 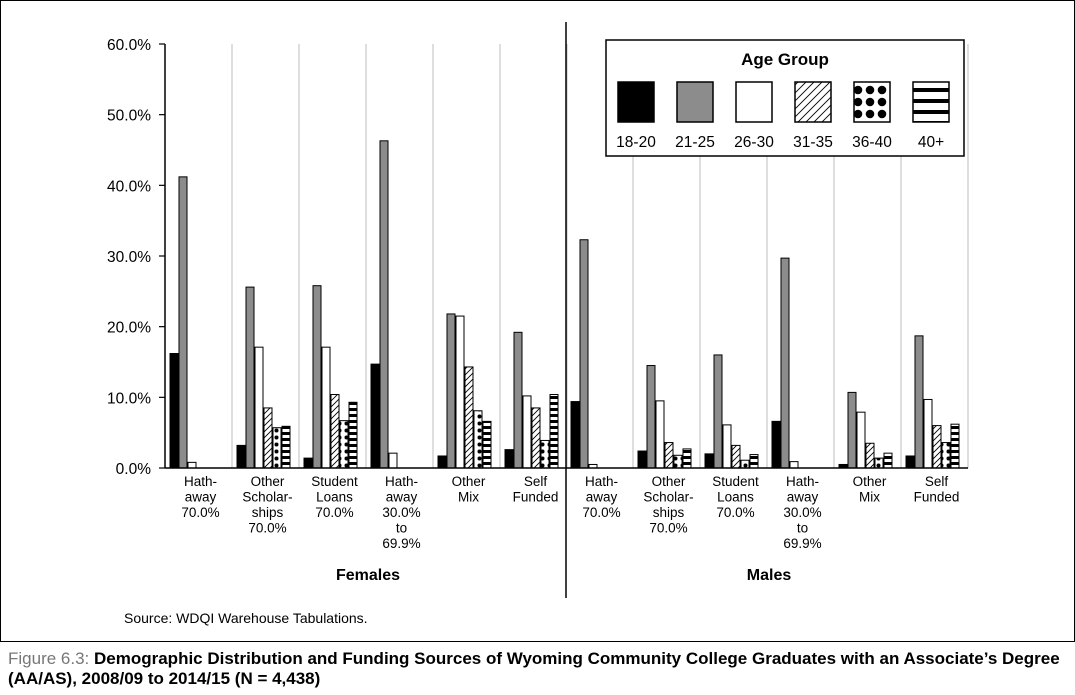 I want to click on y-tick-label: 30.0%, so click(x=129, y=257).